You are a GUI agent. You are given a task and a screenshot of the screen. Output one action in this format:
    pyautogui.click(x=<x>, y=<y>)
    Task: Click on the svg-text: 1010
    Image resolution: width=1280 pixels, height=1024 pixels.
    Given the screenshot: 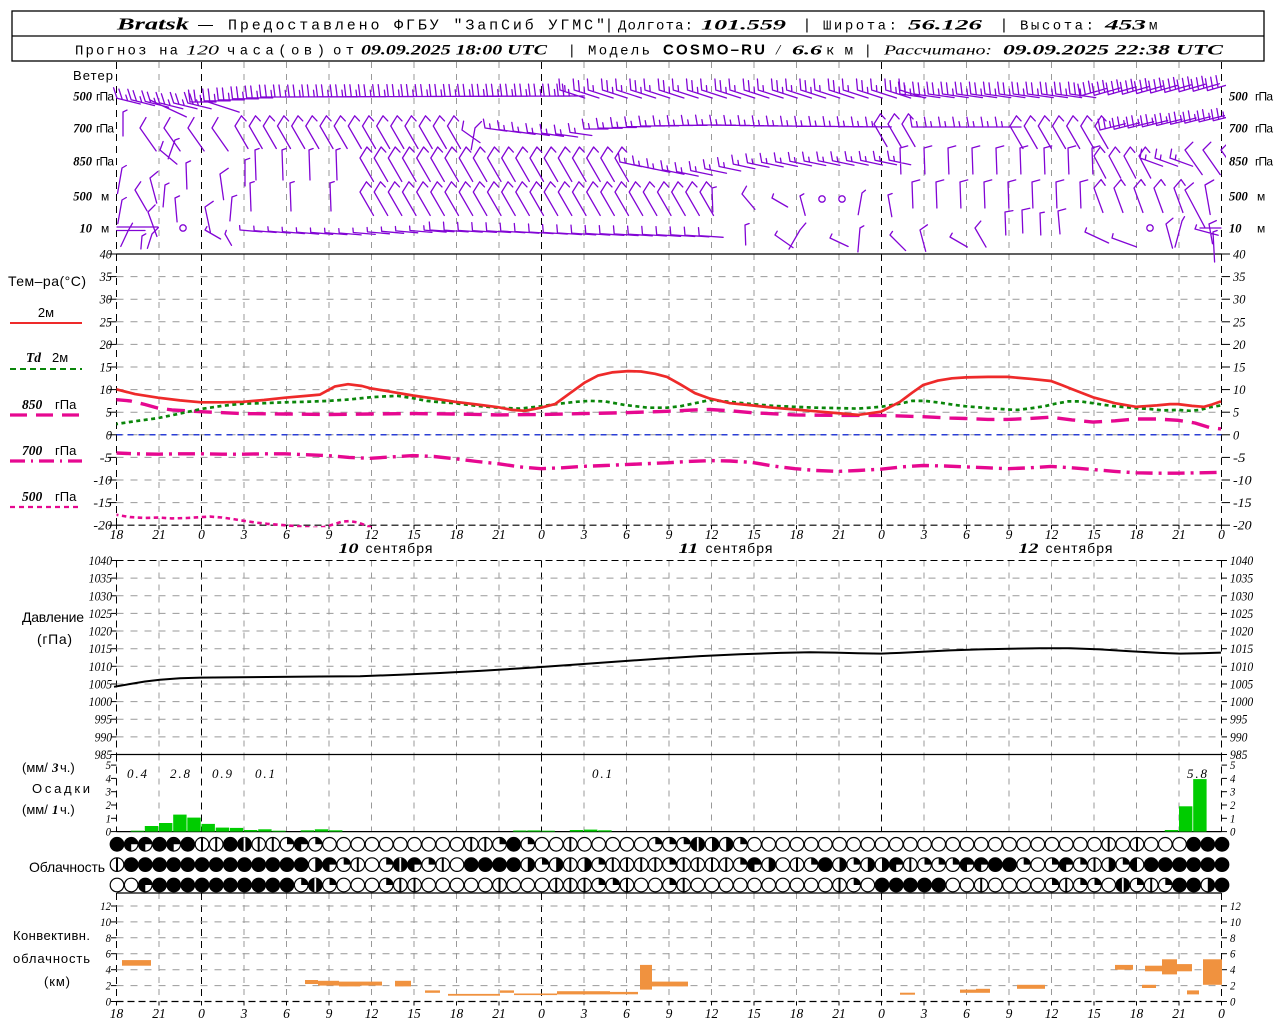 What is the action you would take?
    pyautogui.click(x=1242, y=667)
    